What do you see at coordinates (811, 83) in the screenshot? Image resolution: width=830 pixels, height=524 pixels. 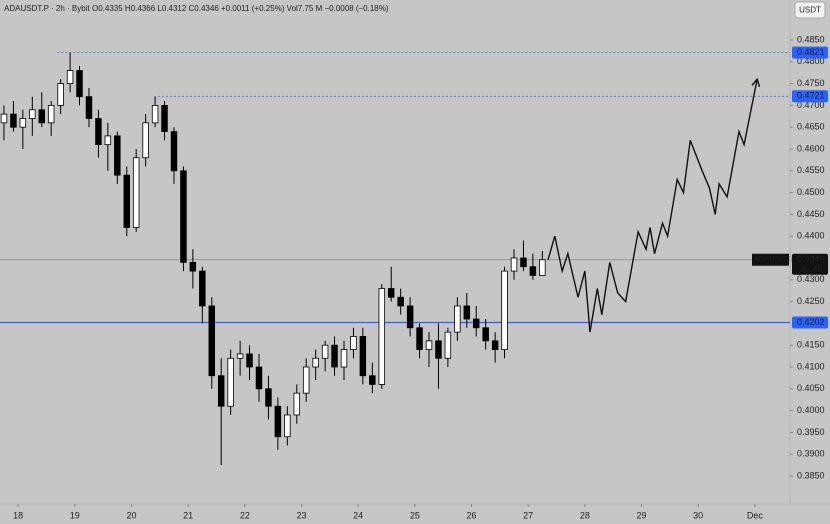 I see `y-tick-label: 0.4750` at bounding box center [811, 83].